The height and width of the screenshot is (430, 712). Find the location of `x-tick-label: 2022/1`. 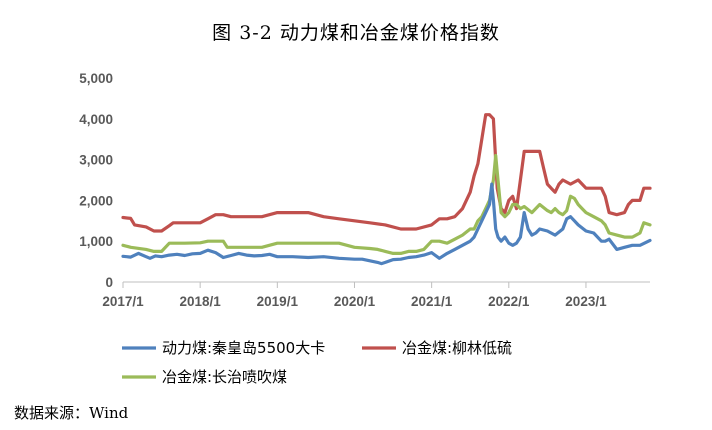

x-tick-label: 2022/1 is located at coordinates (509, 301).